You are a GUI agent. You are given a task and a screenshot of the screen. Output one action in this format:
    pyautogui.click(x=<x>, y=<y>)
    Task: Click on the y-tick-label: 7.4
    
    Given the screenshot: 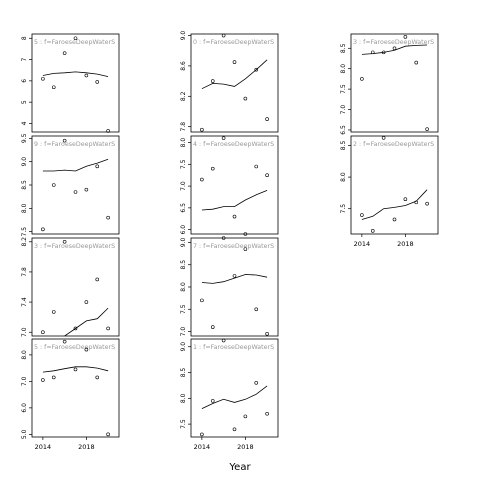 What is the action you would take?
    pyautogui.click(x=24, y=302)
    